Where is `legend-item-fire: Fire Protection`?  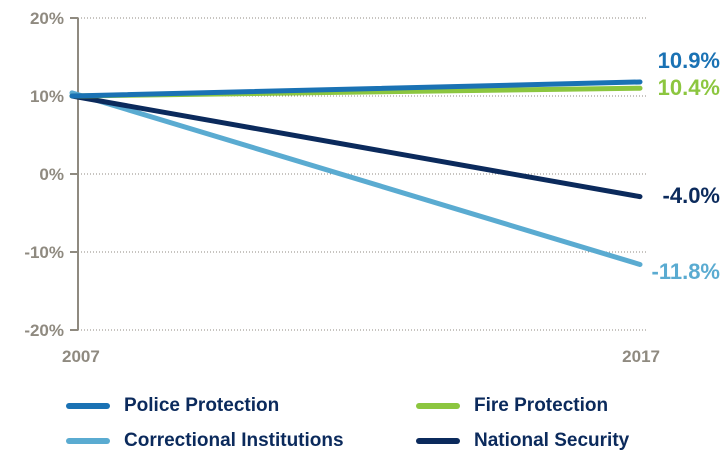
legend-item-fire: Fire Protection is located at coordinates (512, 406).